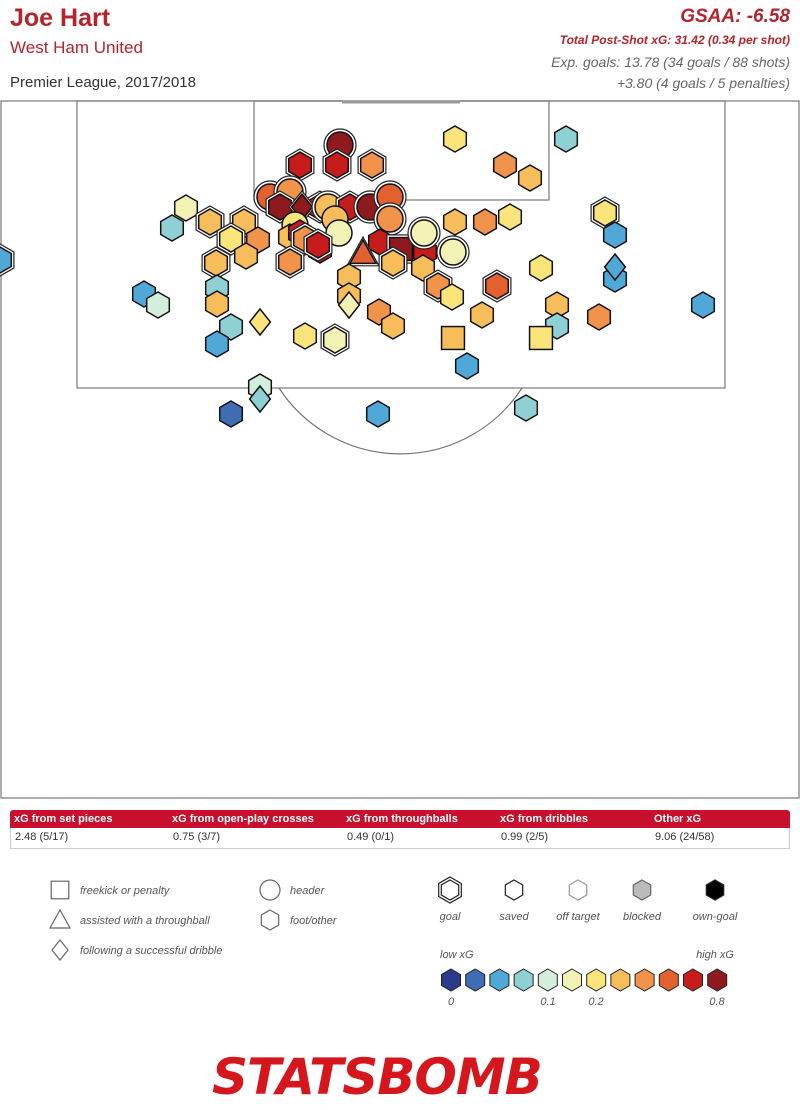  What do you see at coordinates (735, 16) in the screenshot?
I see `gsaa-value: GSAA: -6.58` at bounding box center [735, 16].